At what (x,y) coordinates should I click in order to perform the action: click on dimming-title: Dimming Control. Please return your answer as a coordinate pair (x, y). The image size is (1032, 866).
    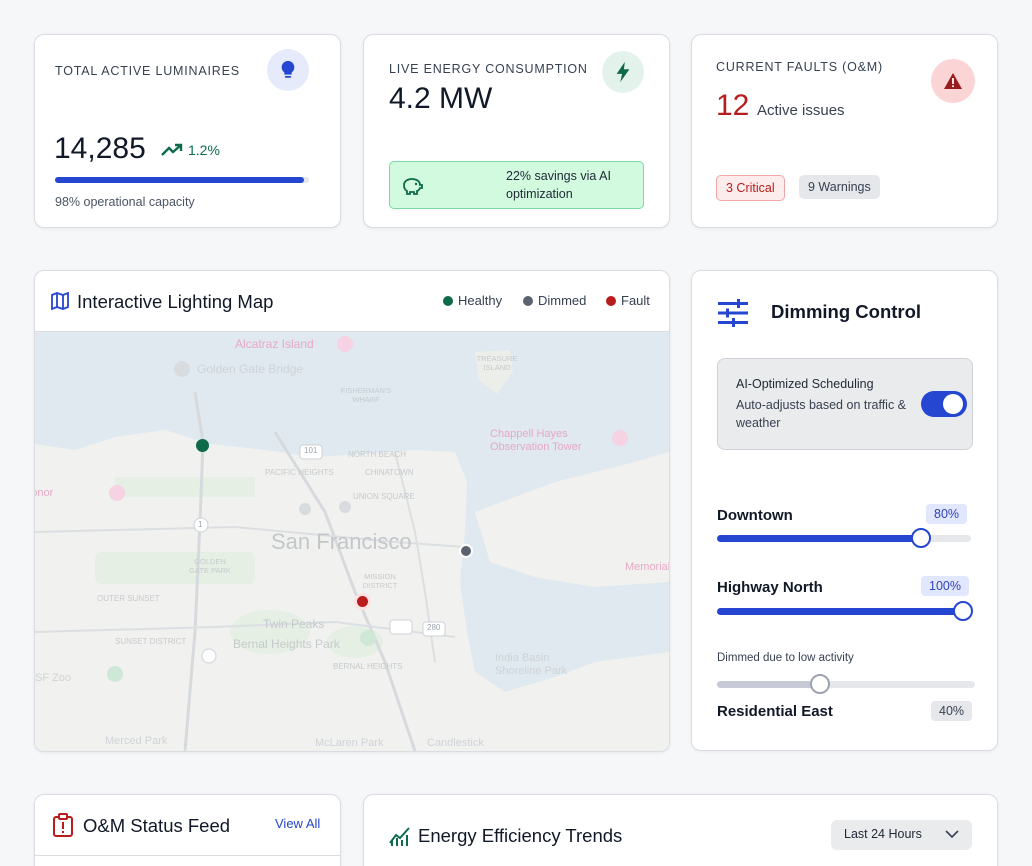
    Looking at the image, I should click on (846, 311).